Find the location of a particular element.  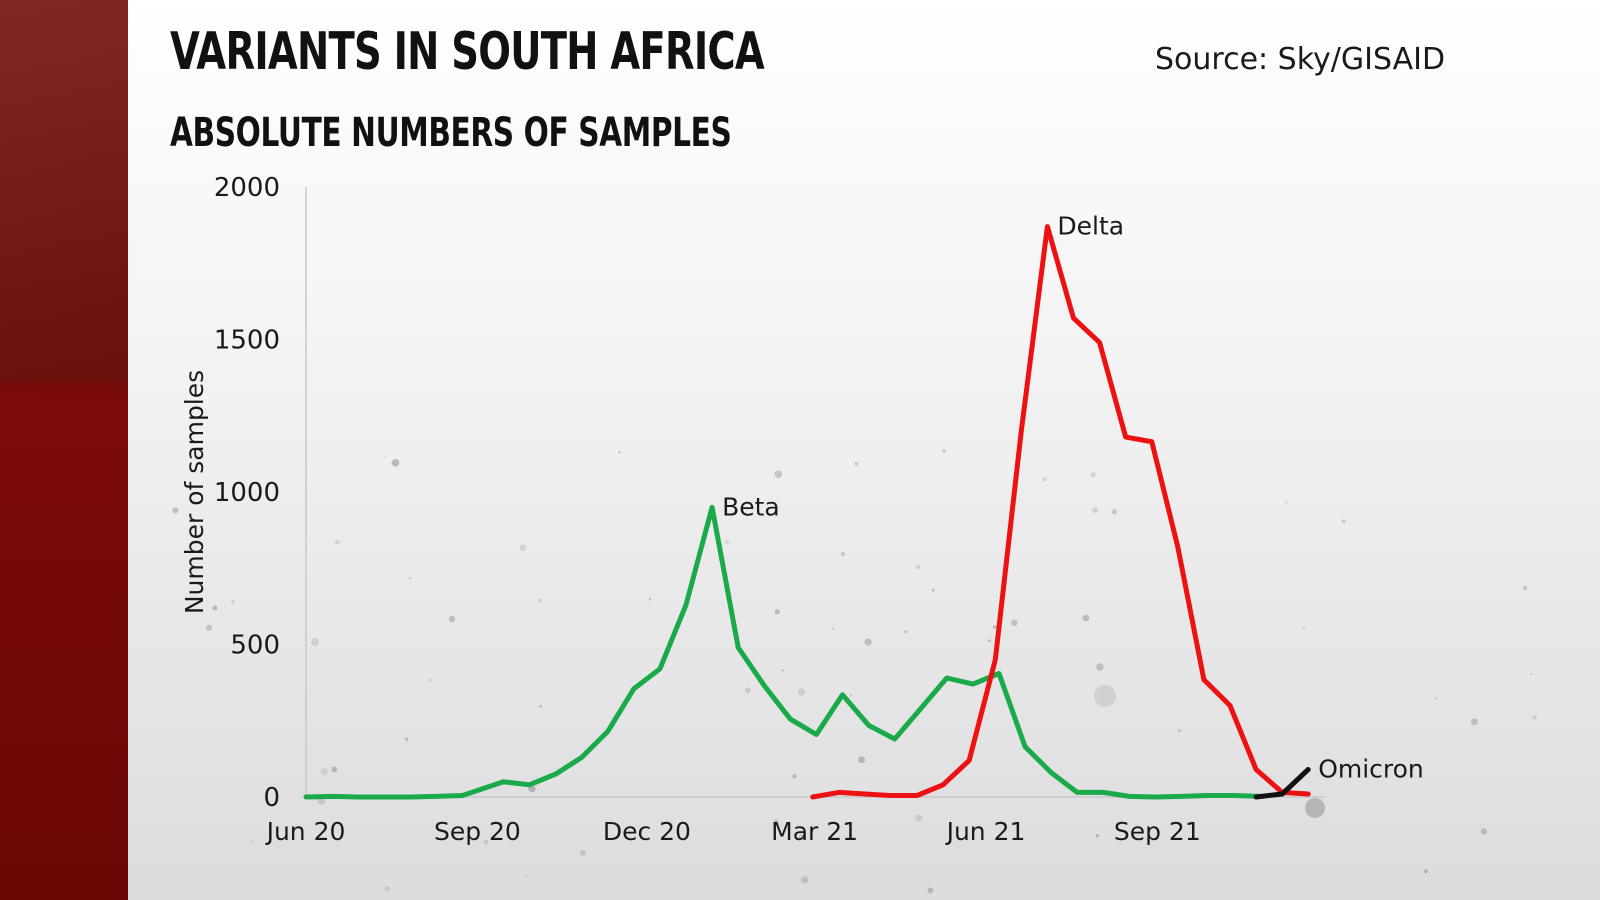

x-tick-label: Jun 20 is located at coordinates (305, 831).